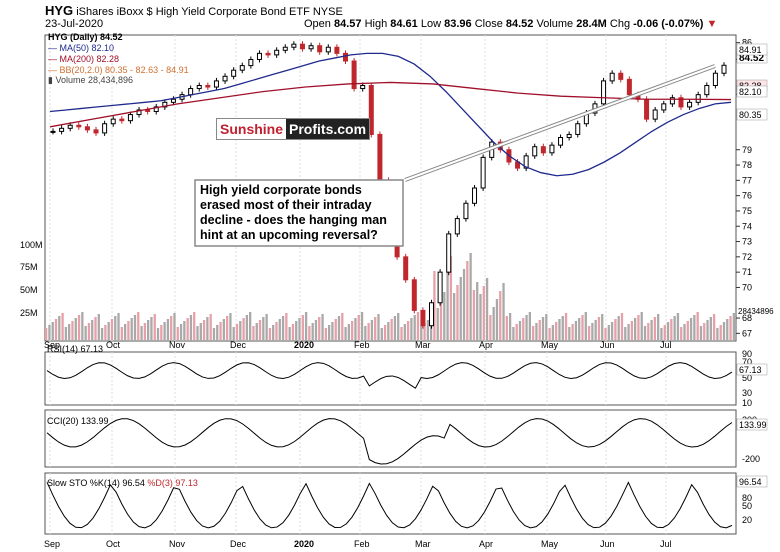 The image size is (780, 552). What do you see at coordinates (747, 498) in the screenshot?
I see `osc-tick-3-0: 80` at bounding box center [747, 498].